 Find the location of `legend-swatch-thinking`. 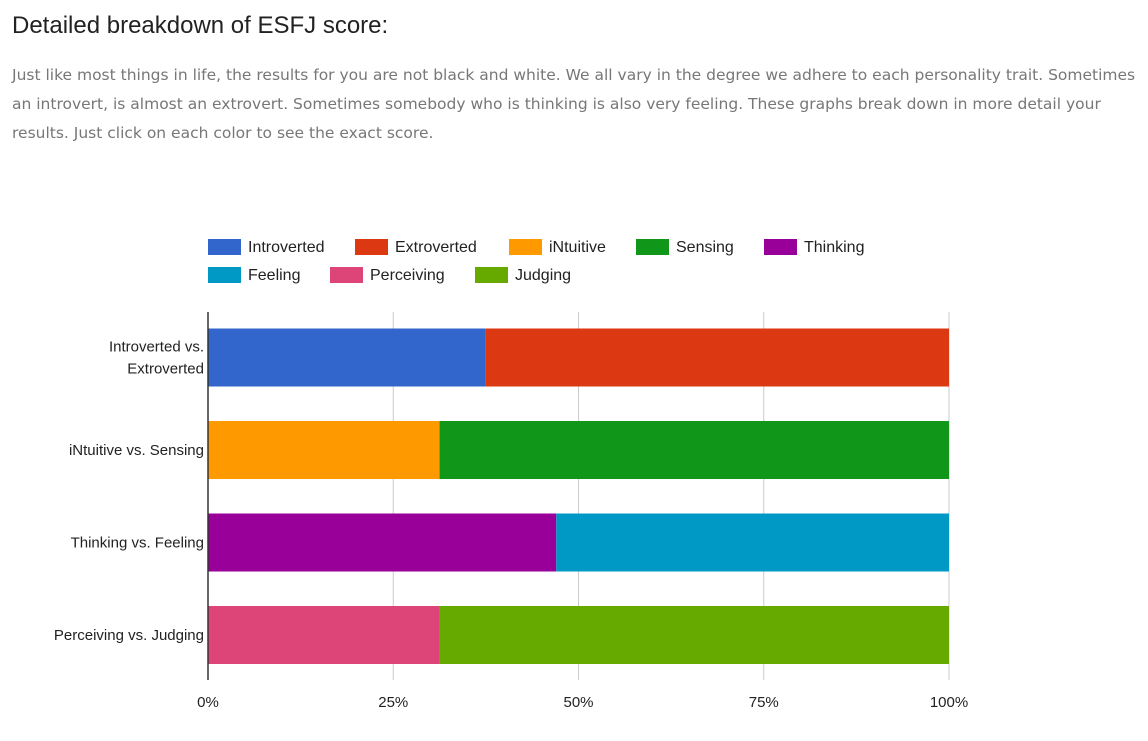

legend-swatch-thinking is located at coordinates (780, 247).